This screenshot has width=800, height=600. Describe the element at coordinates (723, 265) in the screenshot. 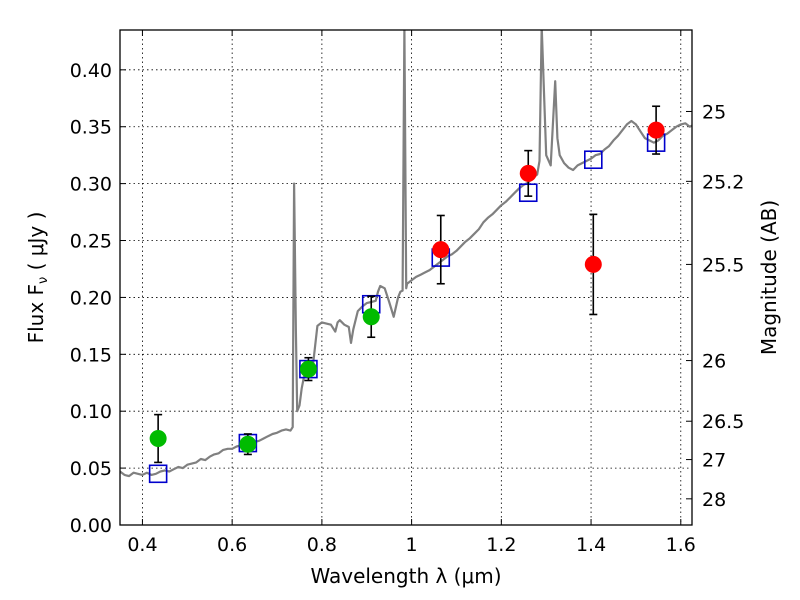

I see `magnitude-tick-label: 25.5` at that location.